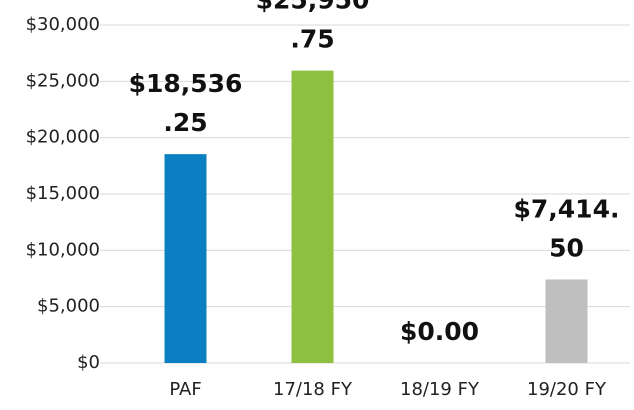 This screenshot has height=410, width=634. I want to click on y-tick-label: $5,000, so click(68, 306).